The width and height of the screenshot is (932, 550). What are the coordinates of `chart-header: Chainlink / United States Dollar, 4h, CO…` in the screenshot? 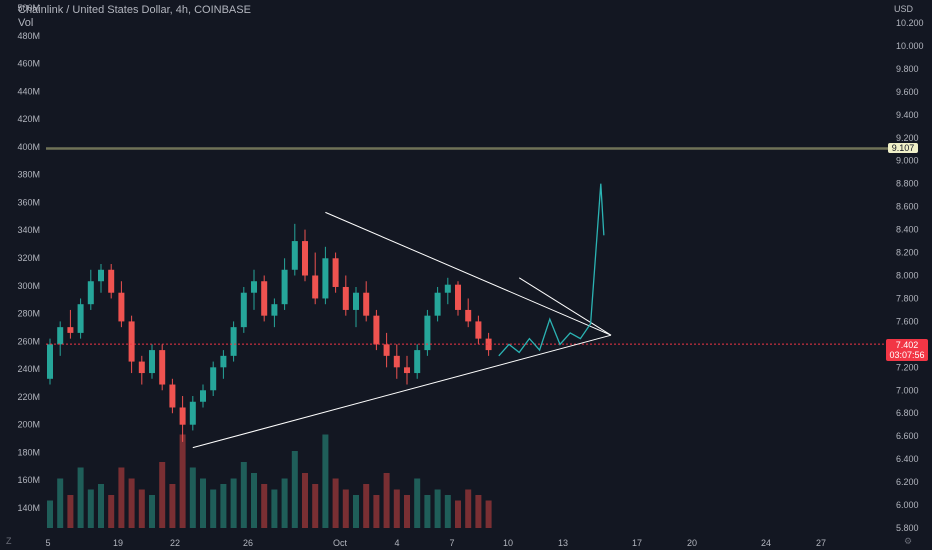 It's located at (134, 17).